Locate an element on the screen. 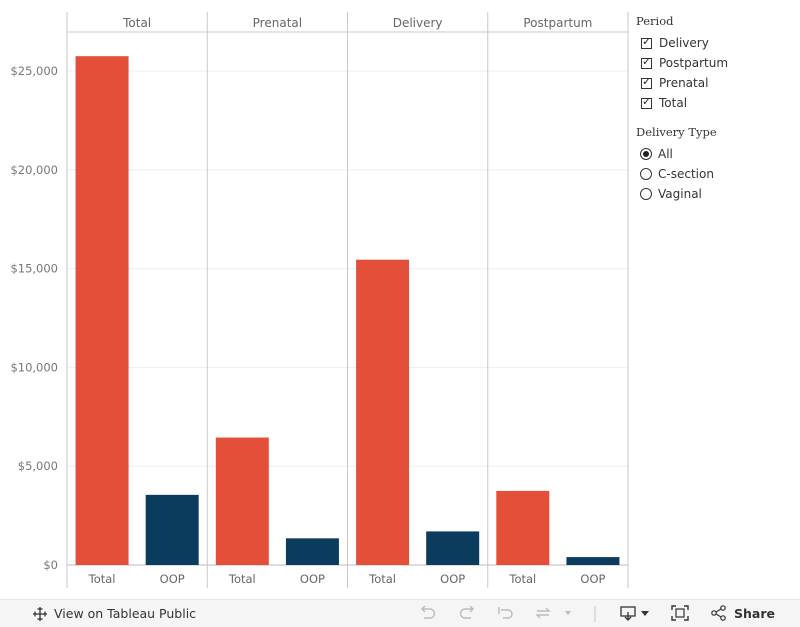  toolbar-divider is located at coordinates (595, 614).